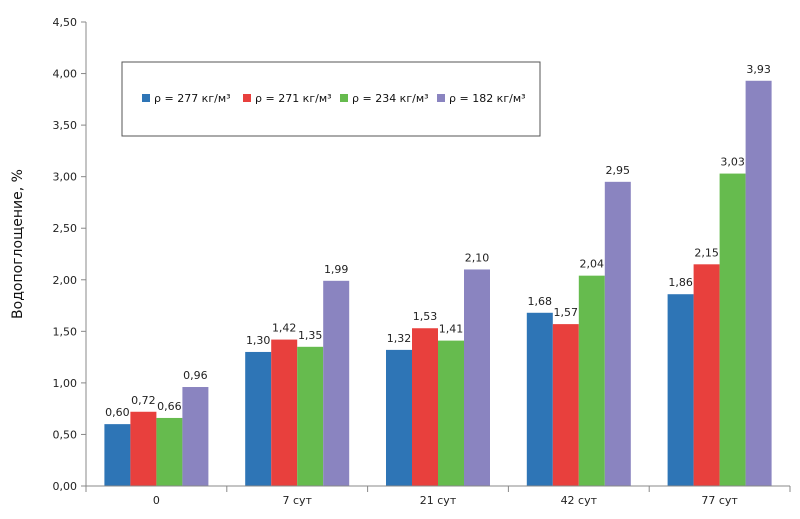  I want to click on y-tick-label: 3,50, so click(65, 125).